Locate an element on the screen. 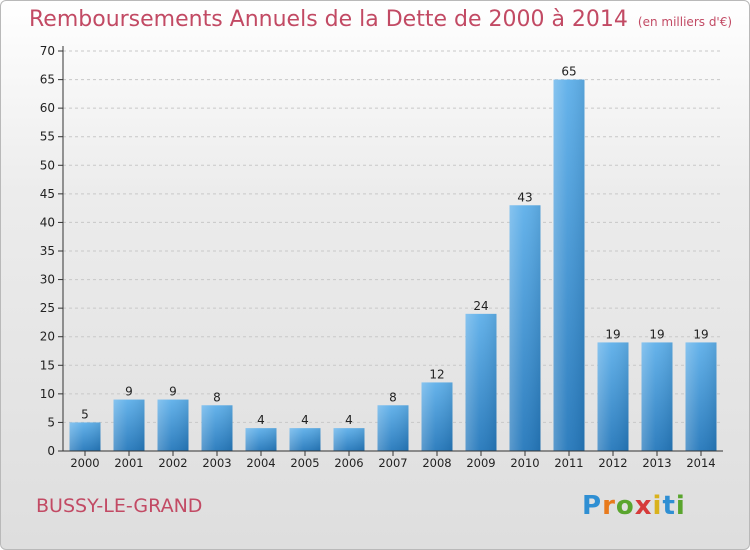  y-tick-label: 15 is located at coordinates (47, 365).